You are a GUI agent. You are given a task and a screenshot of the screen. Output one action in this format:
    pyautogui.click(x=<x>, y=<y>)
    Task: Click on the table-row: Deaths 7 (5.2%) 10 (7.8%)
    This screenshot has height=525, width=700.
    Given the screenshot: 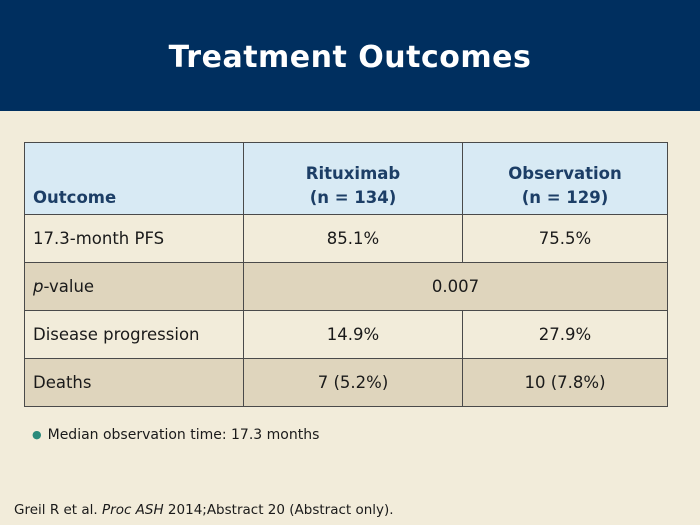 What is the action you would take?
    pyautogui.click(x=346, y=382)
    